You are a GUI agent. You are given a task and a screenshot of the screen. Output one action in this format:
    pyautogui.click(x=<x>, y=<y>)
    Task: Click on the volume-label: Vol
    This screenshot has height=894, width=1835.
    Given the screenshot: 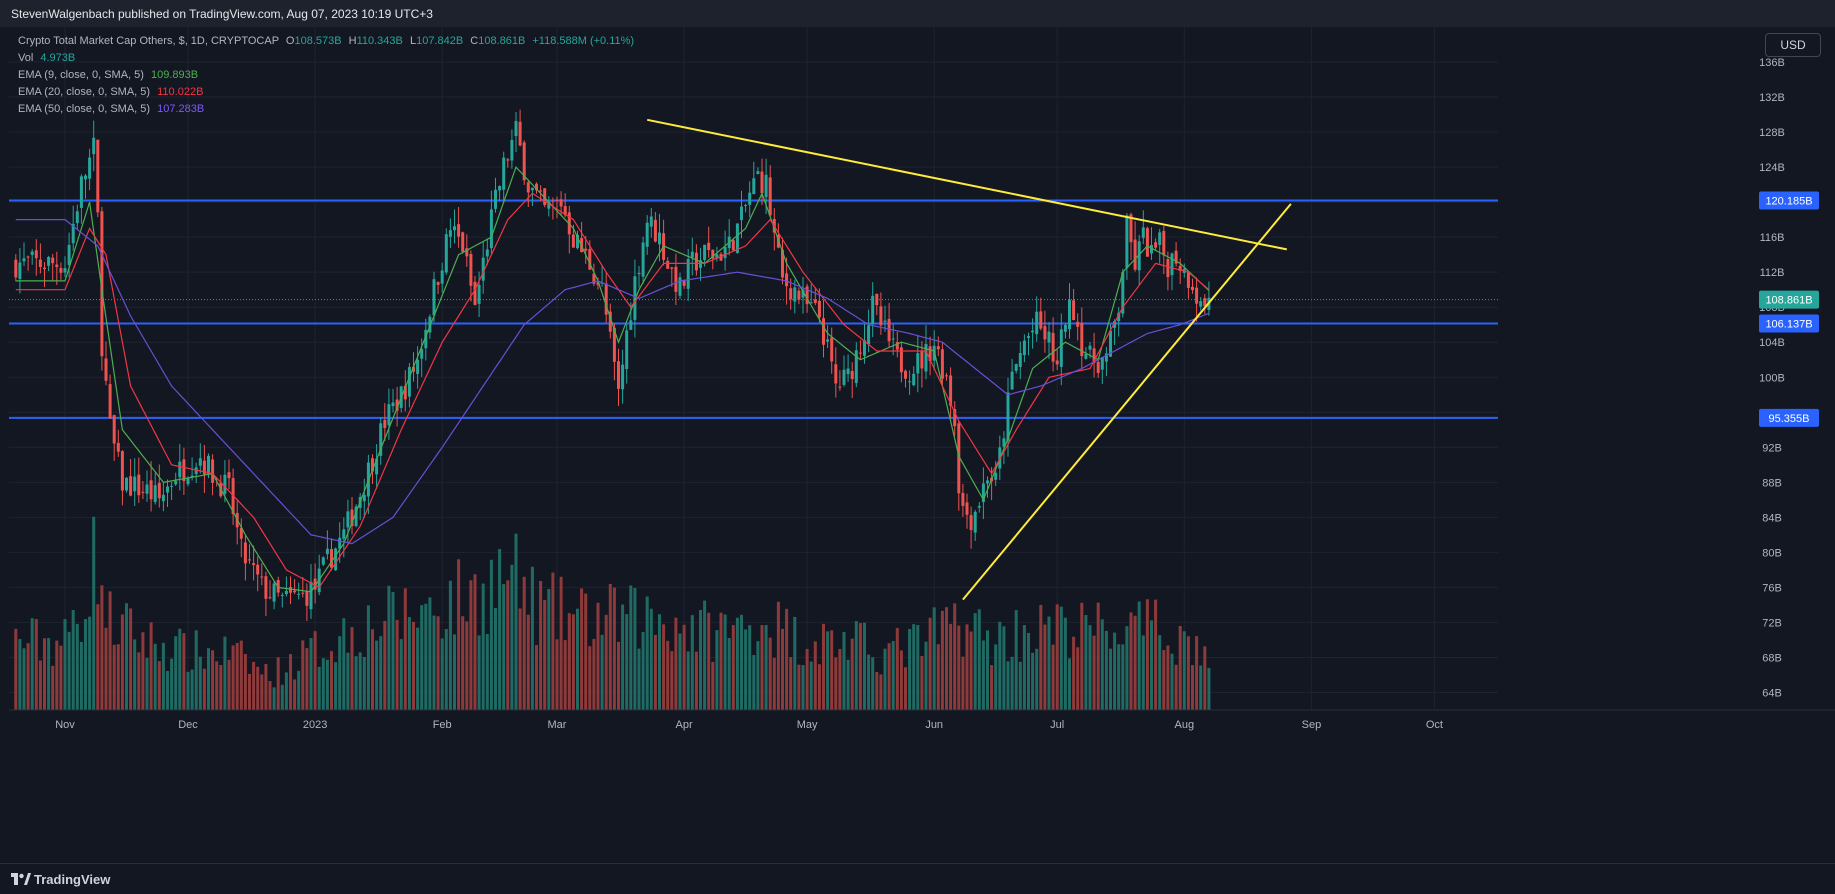 What is the action you would take?
    pyautogui.click(x=26, y=58)
    